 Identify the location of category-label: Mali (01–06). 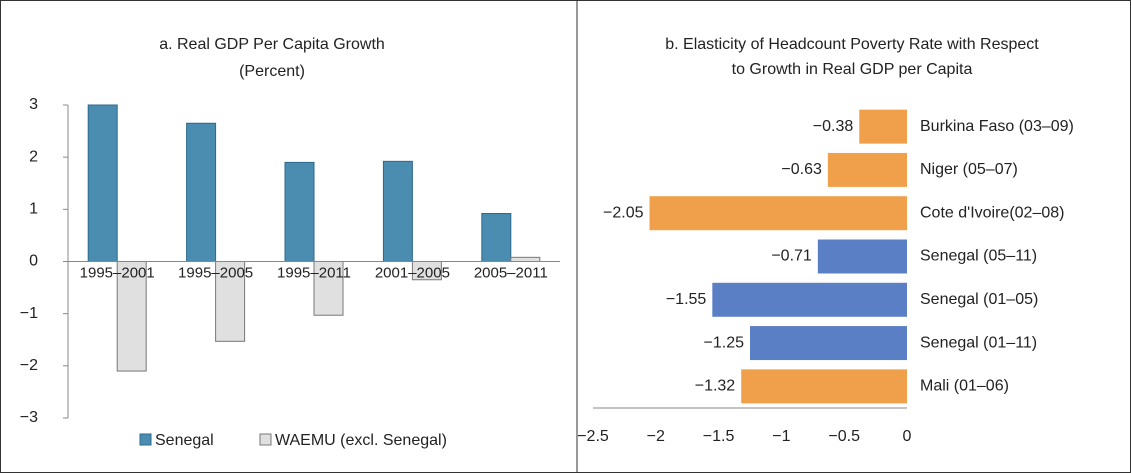
(964, 386).